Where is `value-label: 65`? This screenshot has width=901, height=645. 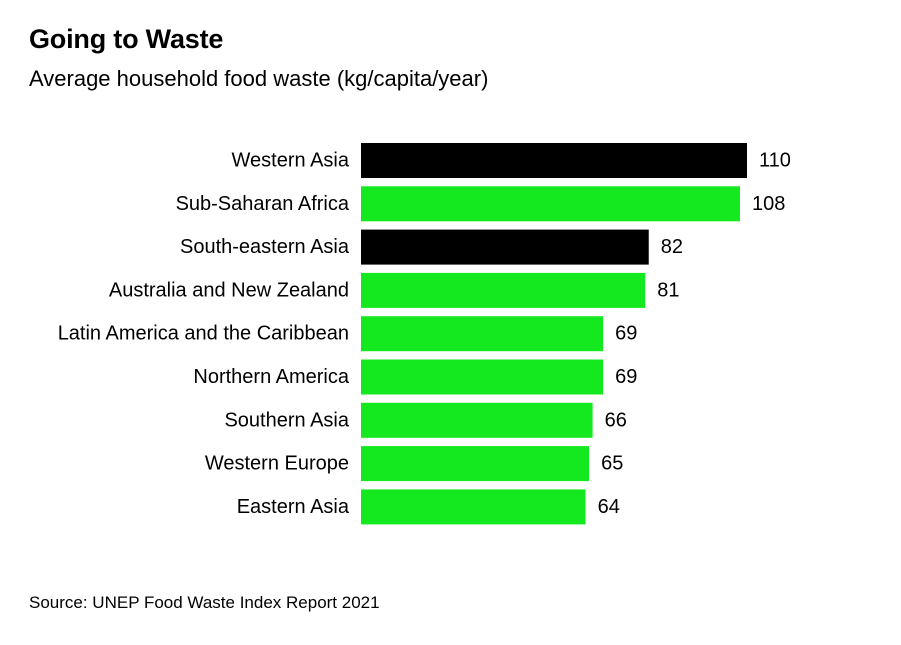 value-label: 65 is located at coordinates (612, 464).